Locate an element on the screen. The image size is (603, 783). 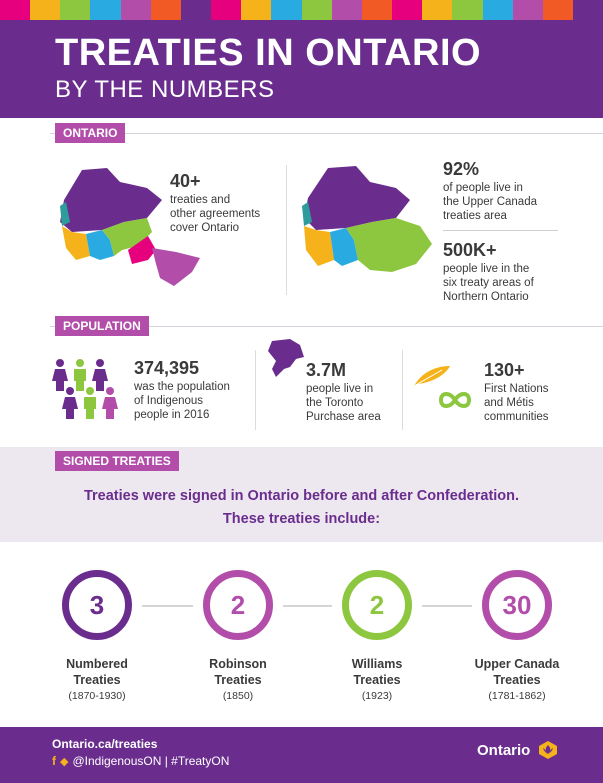
footer-social: f ◆ @IndigenousON | #TreatyON is located at coordinates (140, 761).